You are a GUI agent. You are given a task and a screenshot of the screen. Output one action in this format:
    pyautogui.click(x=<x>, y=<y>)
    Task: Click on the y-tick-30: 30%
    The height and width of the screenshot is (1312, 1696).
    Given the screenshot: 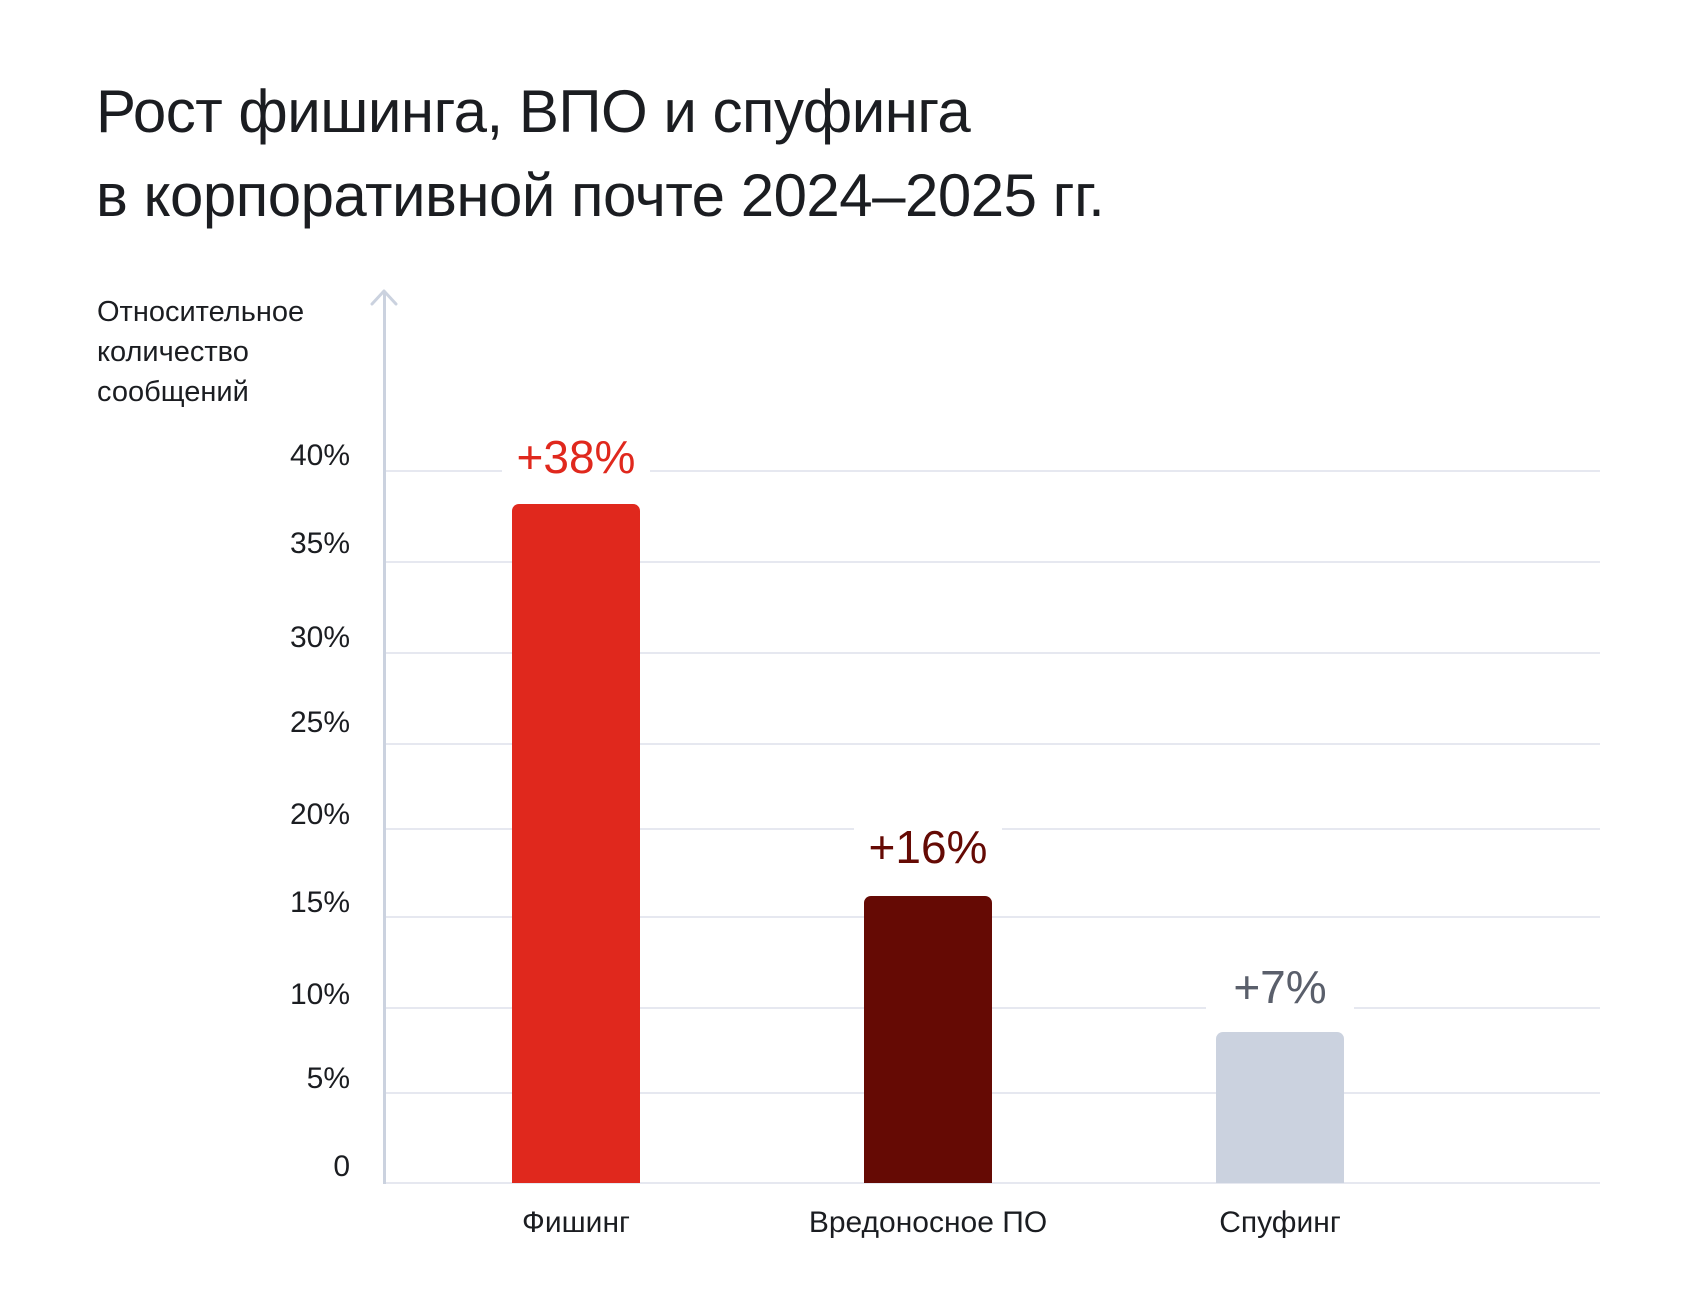 What is the action you would take?
    pyautogui.click(x=319, y=637)
    